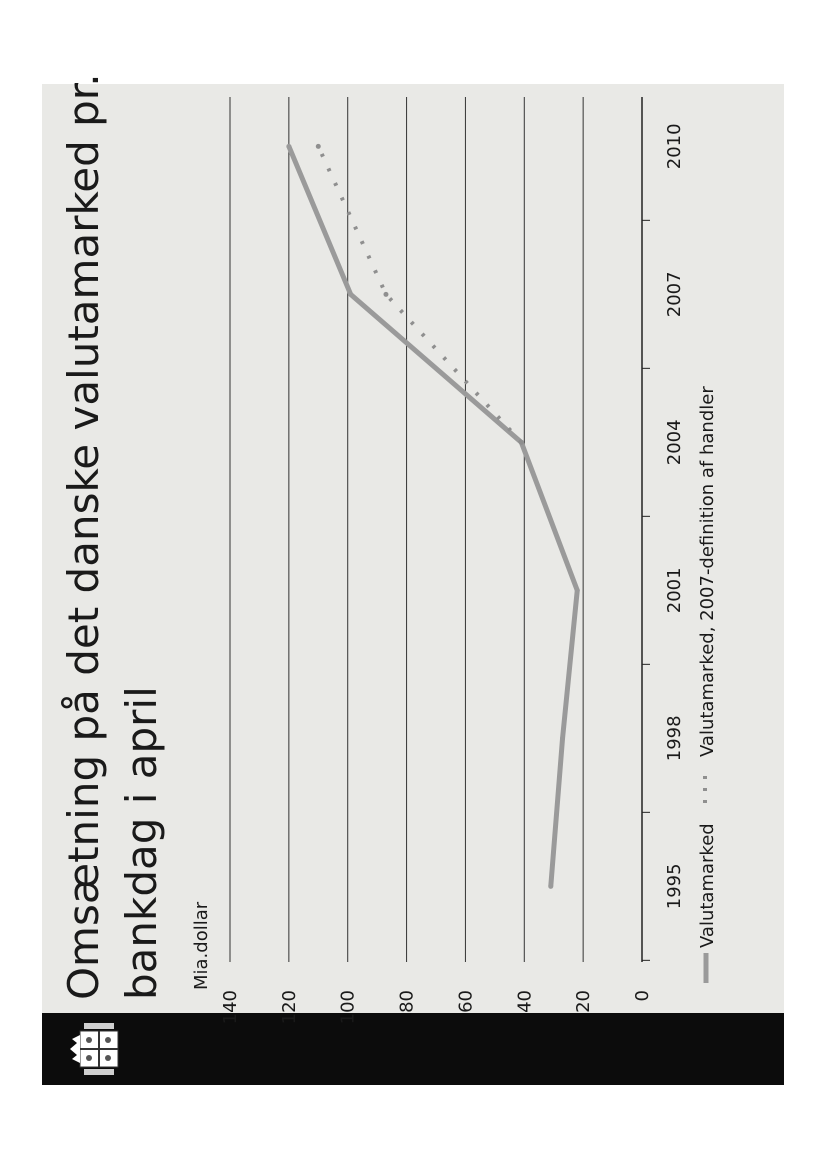 The height and width of the screenshot is (1168, 825). What do you see at coordinates (521, 442) in the screenshot?
I see `data-point-1-2004` at bounding box center [521, 442].